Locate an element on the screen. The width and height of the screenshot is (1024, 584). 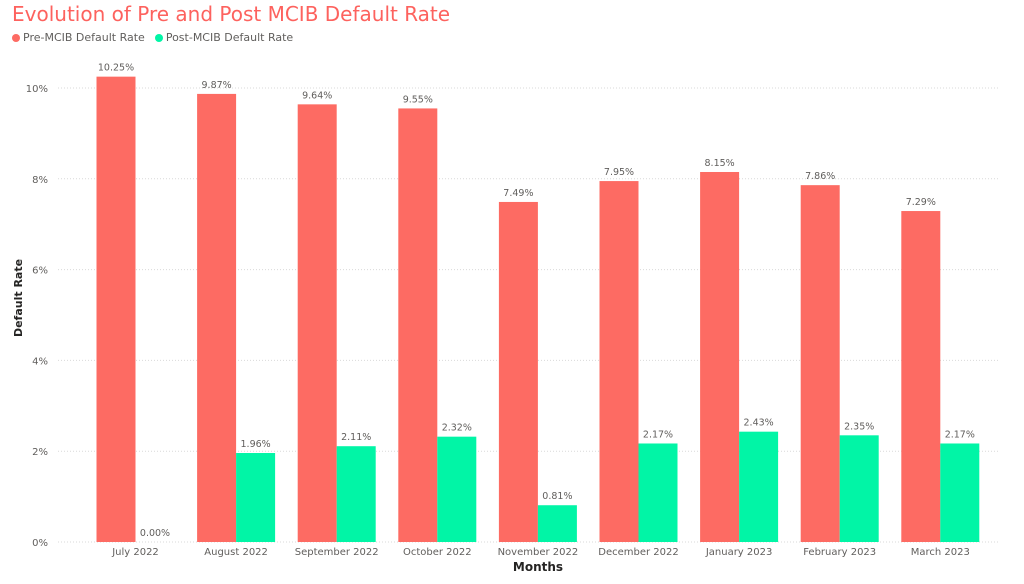
y-tick-label: 2% is located at coordinates (40, 452).